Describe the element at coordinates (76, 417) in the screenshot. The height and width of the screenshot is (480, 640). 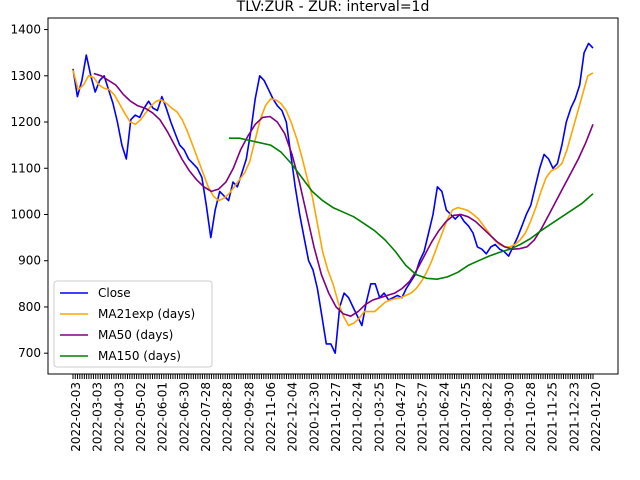
I see `x-tick-label: 2022-02-03` at that location.